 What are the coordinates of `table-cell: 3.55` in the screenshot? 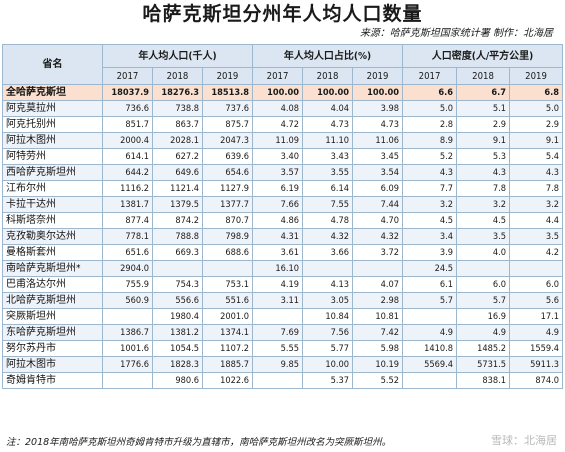 It's located at (328, 172).